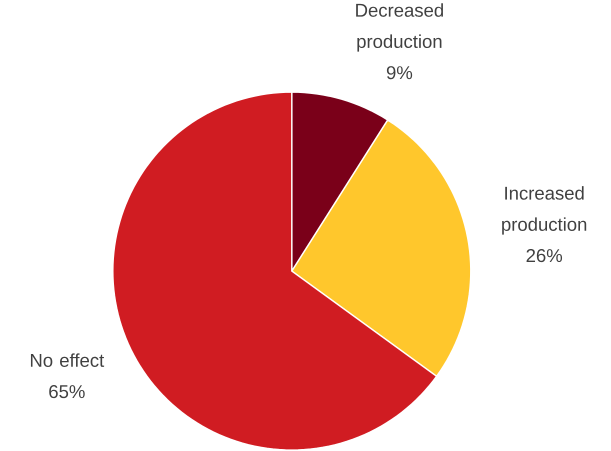  Describe the element at coordinates (67, 391) in the screenshot. I see `data-label: 65%` at that location.